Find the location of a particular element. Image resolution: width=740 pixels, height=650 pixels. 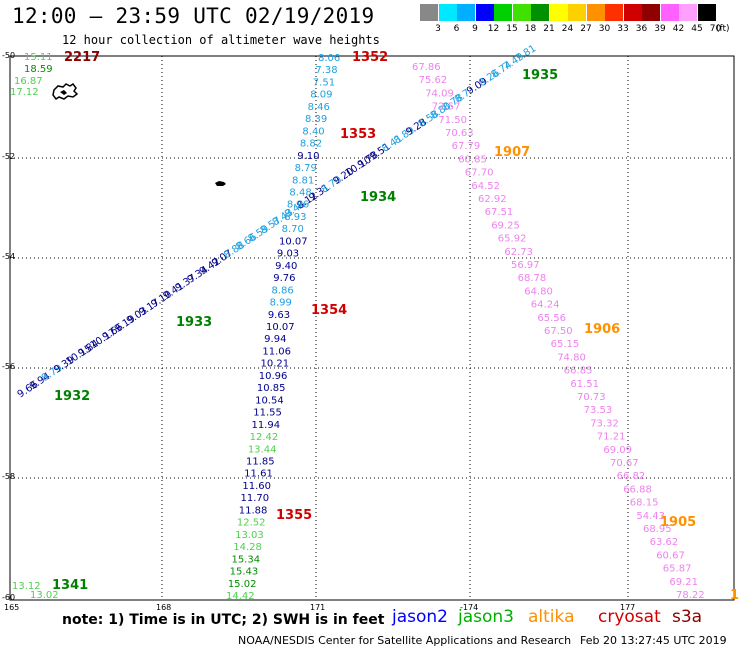

pass-time-label: 1355 is located at coordinates (294, 515).